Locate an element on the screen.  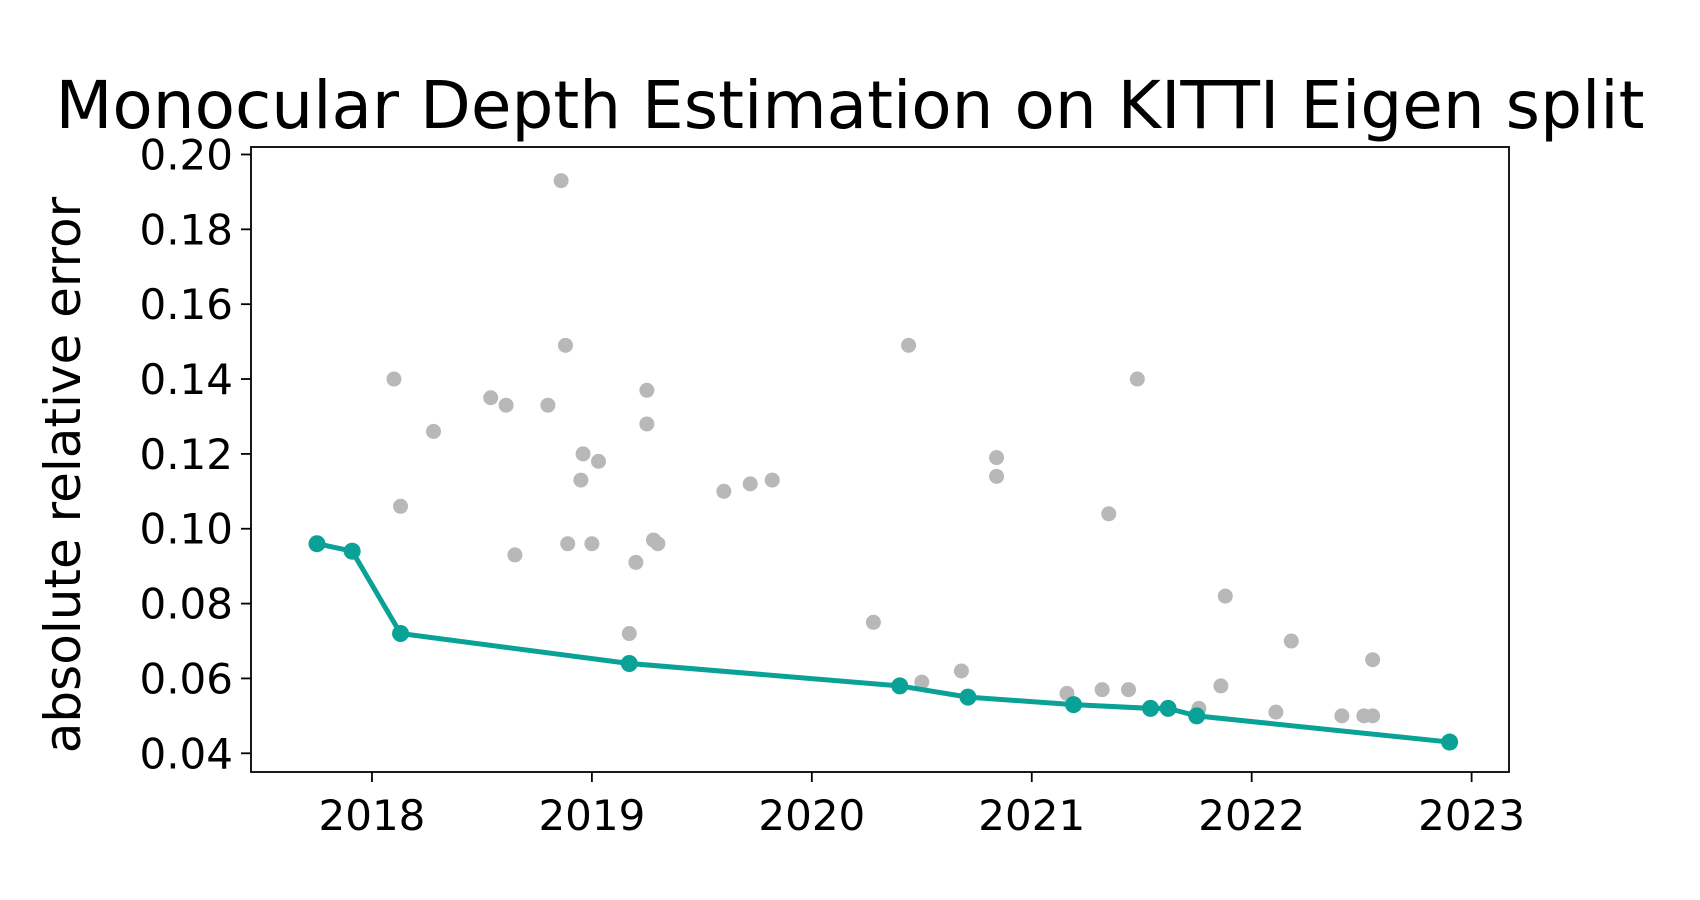
x-tick-label: 2021 is located at coordinates (1031, 815).